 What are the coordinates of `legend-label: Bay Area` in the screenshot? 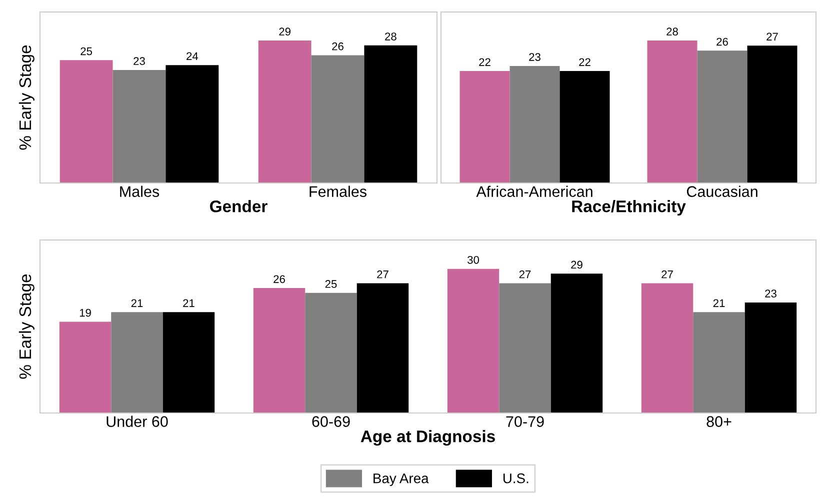 It's located at (401, 480).